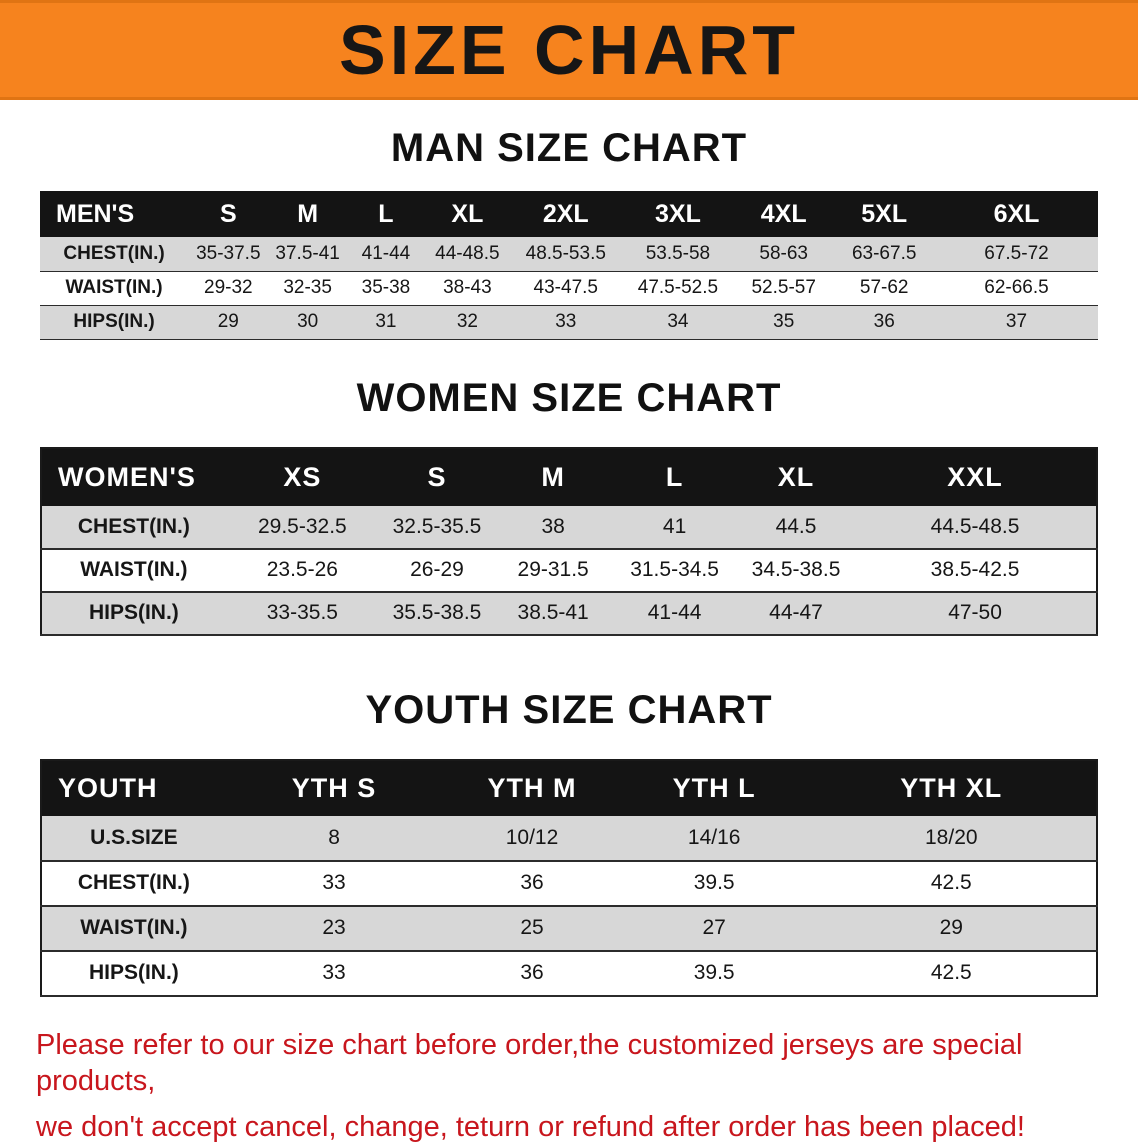 This screenshot has height=1145, width=1138. What do you see at coordinates (714, 927) in the screenshot?
I see `size-value: 27` at bounding box center [714, 927].